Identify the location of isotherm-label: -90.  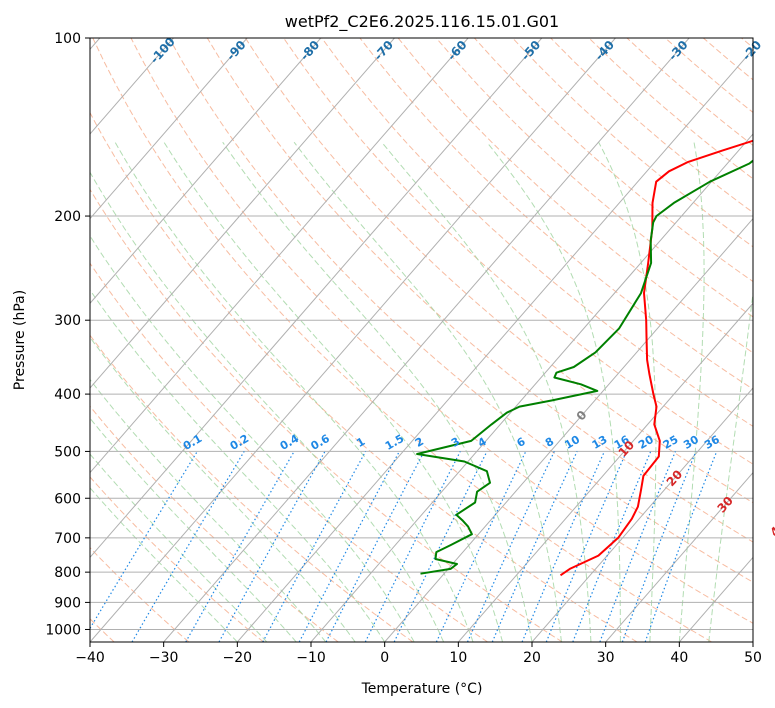
(236, 50).